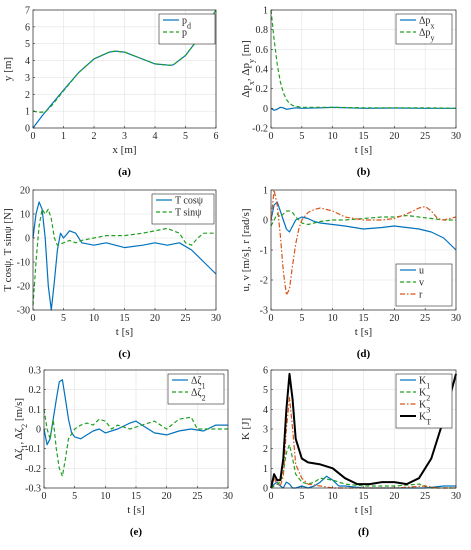 The height and width of the screenshot is (550, 471). Describe the element at coordinates (21, 429) in the screenshot. I see `y-axis-label: Δζ1, Δζ2 [m/s]` at that location.